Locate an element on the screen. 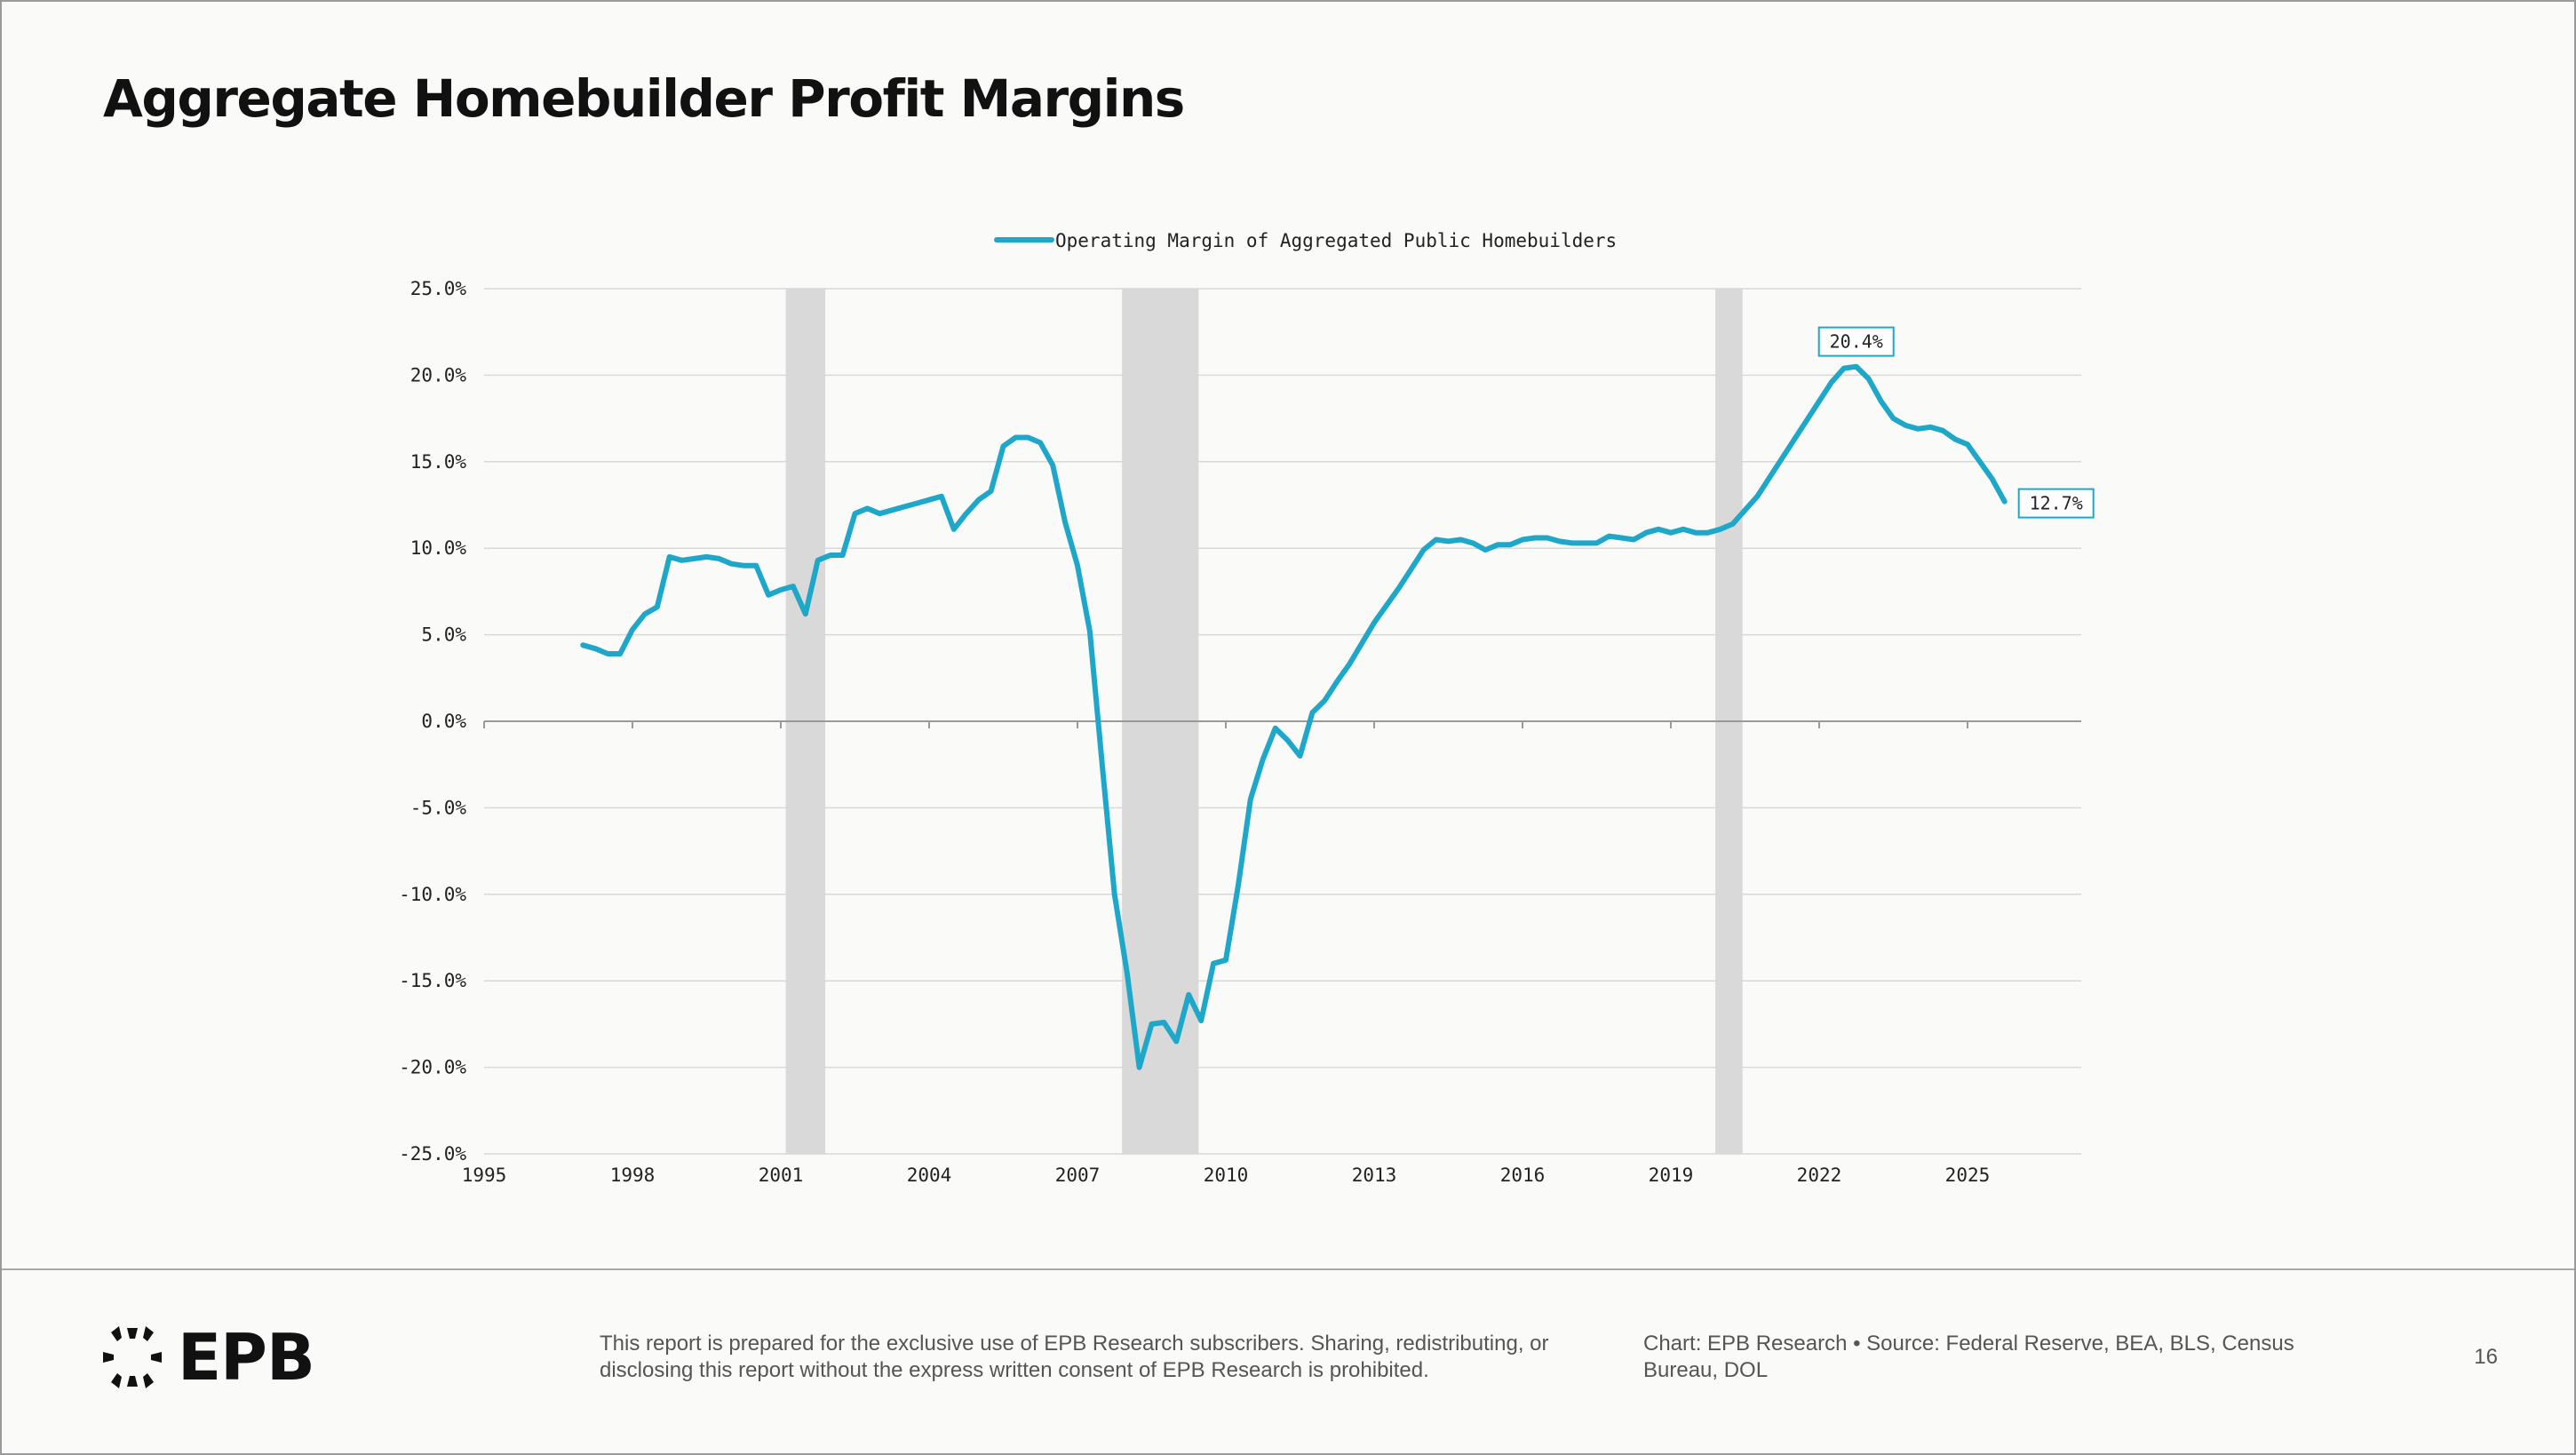 This screenshot has width=2576, height=1455. page-number: 16 is located at coordinates (2486, 1357).